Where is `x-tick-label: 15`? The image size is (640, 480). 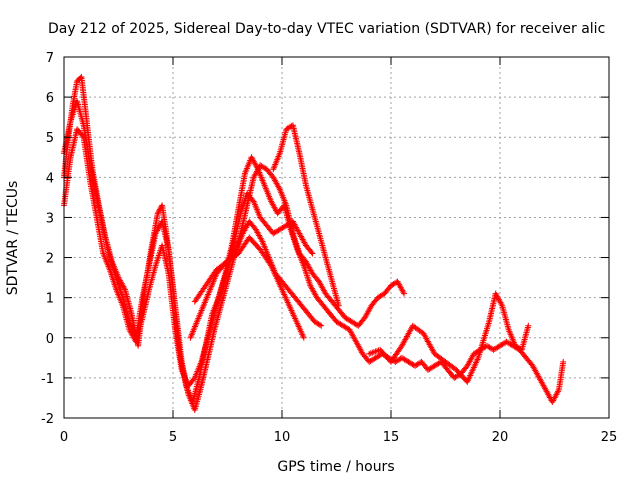 x-tick-label: 15 is located at coordinates (391, 437).